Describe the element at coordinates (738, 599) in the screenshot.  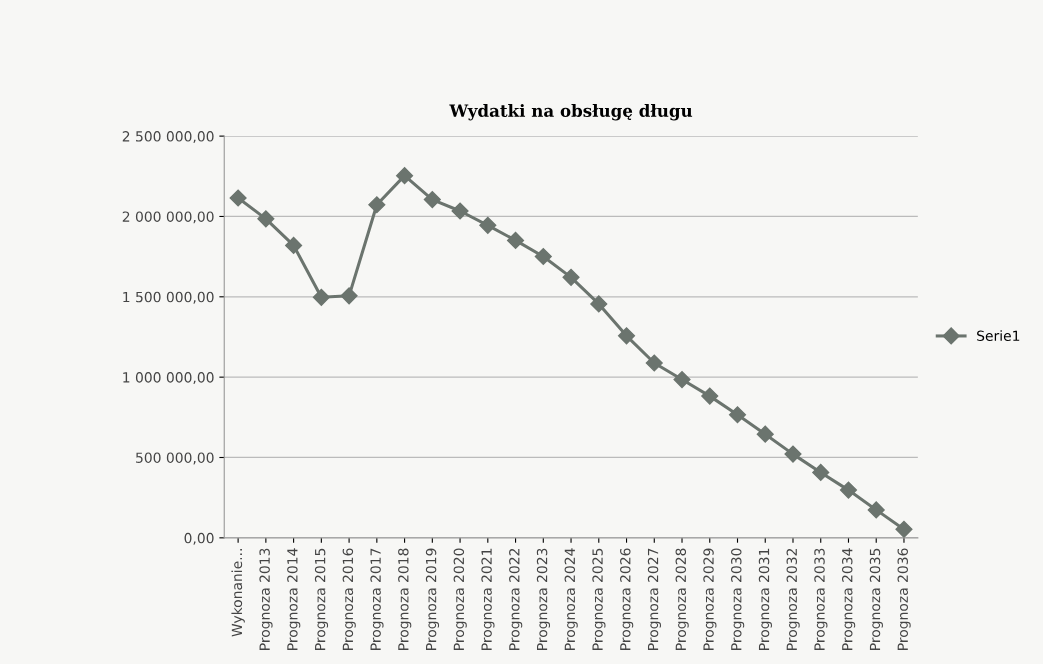
I see `x-tick-label: Prognoza 2030` at that location.